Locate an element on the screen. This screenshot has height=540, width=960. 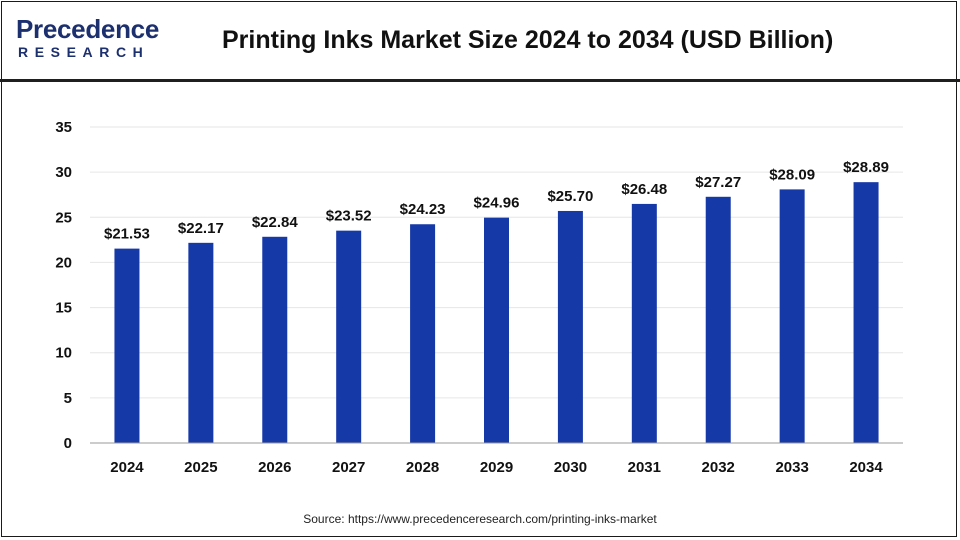
data-label-2034: $28.89 is located at coordinates (866, 167).